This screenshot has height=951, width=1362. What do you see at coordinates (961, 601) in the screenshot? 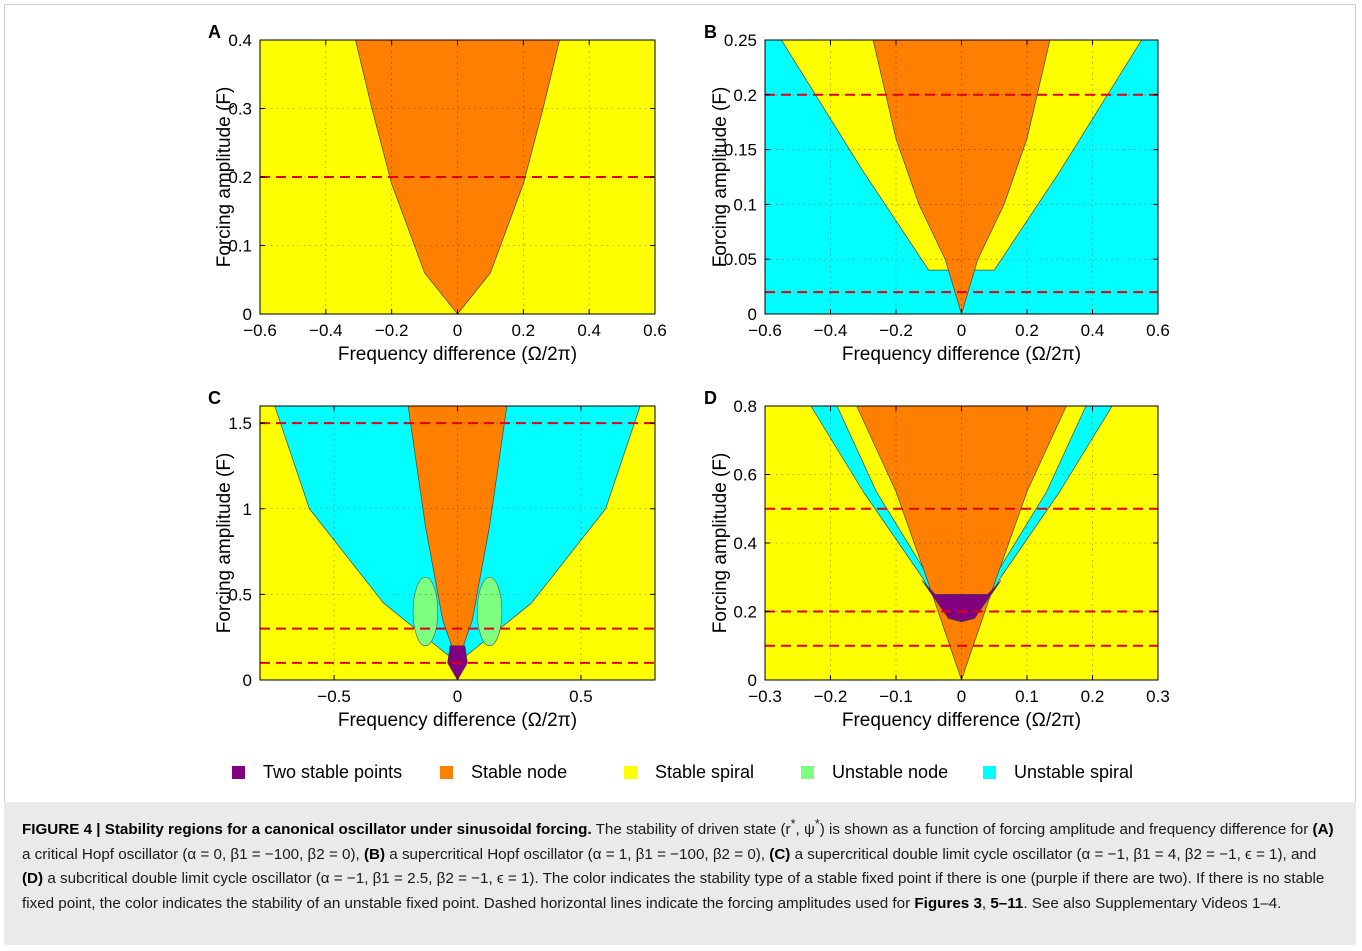
I see `region-two-stable-points` at bounding box center [961, 601].